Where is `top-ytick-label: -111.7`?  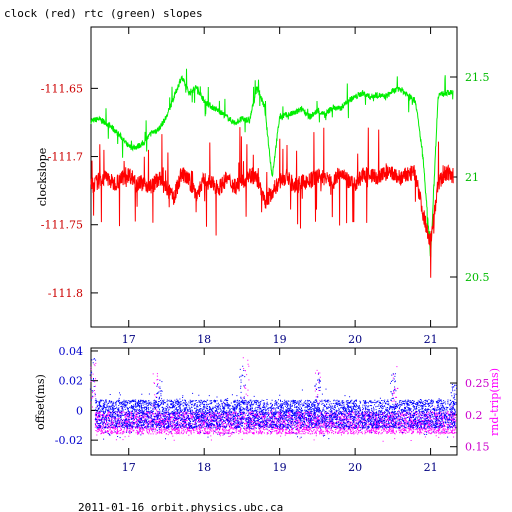
top-ytick-label: -111.7 is located at coordinates (65, 157).